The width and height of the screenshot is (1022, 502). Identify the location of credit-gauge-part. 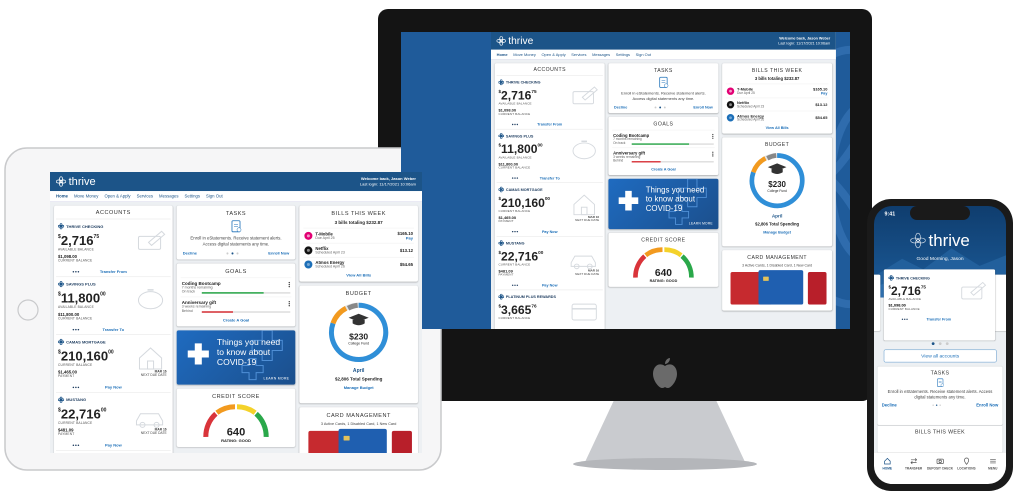
(653, 252).